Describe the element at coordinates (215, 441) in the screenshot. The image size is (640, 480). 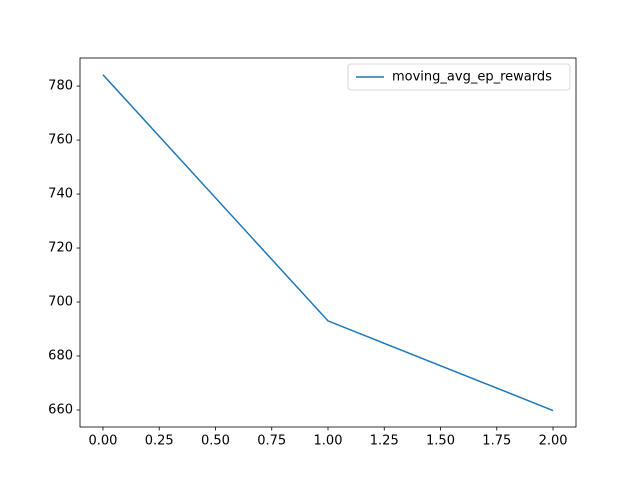
I see `x-tick-label: 0.50` at that location.